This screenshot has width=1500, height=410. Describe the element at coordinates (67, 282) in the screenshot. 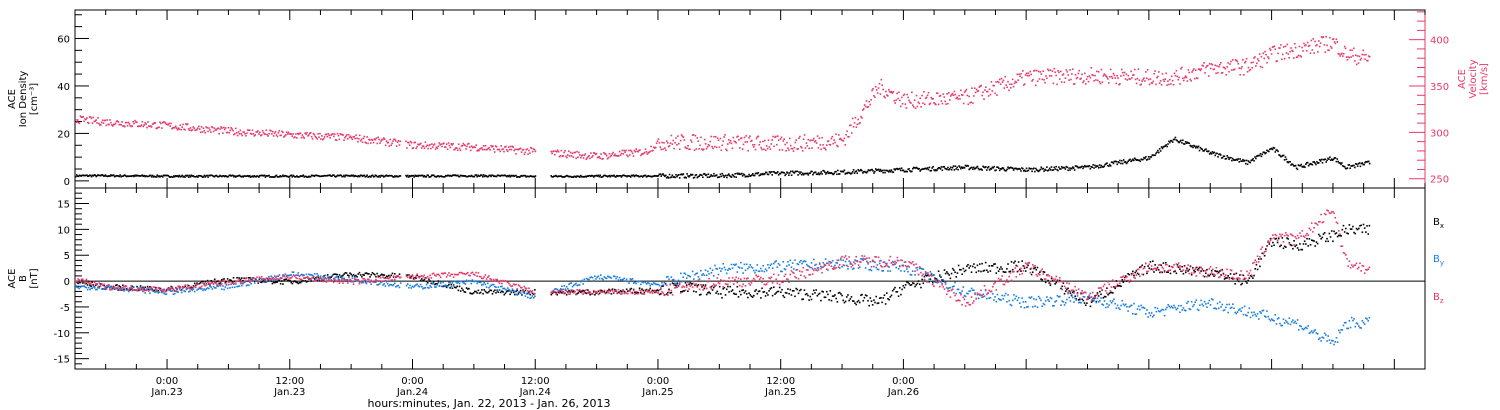

I see `left-tick-label: 0` at that location.